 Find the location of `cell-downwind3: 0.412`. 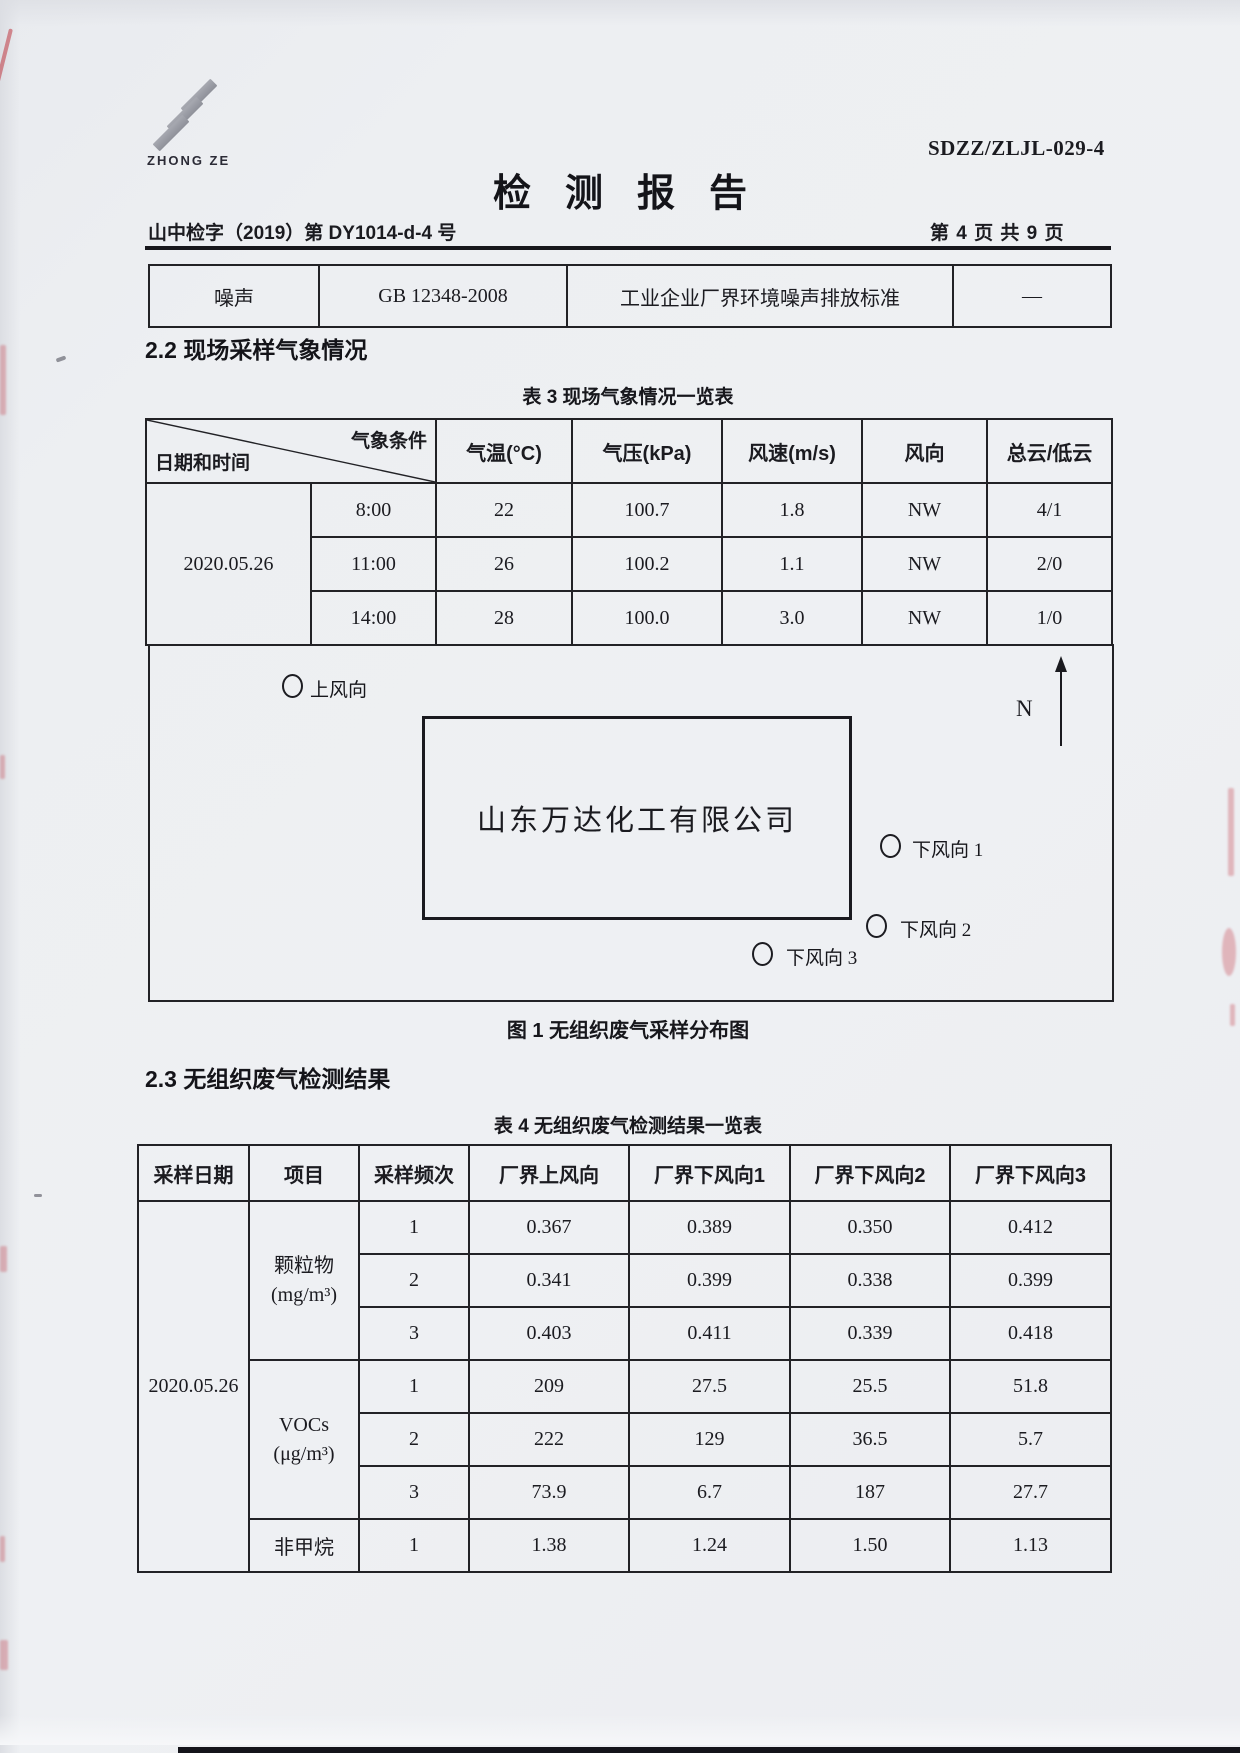

cell-downwind3: 0.412 is located at coordinates (1030, 1227).